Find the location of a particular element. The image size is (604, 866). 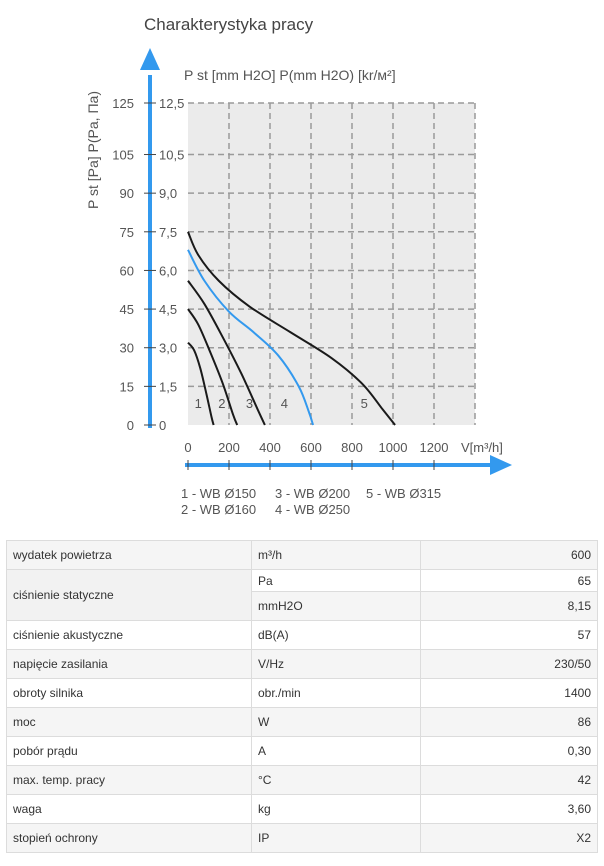

y-tick-label-mm: 1,5 is located at coordinates (168, 386).